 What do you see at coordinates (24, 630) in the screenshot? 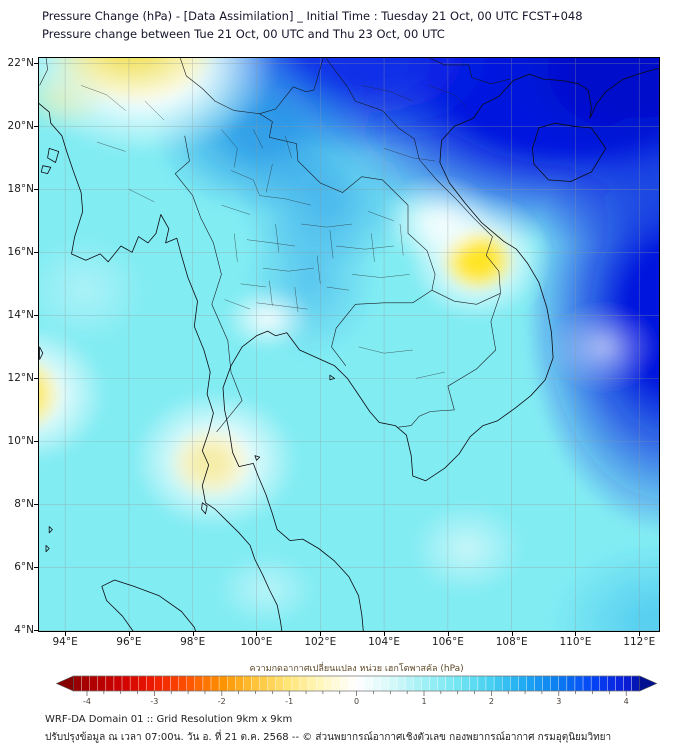
I see `y-tick-label: 4°N` at bounding box center [24, 630].